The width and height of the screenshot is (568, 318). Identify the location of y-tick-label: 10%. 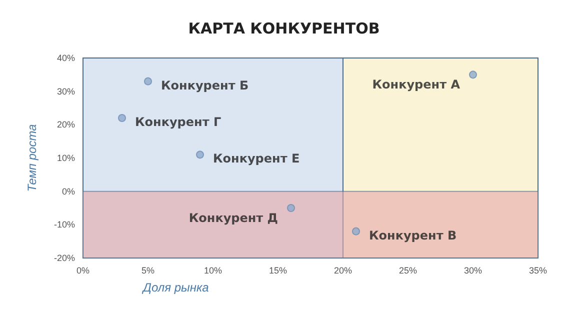
(65, 158).